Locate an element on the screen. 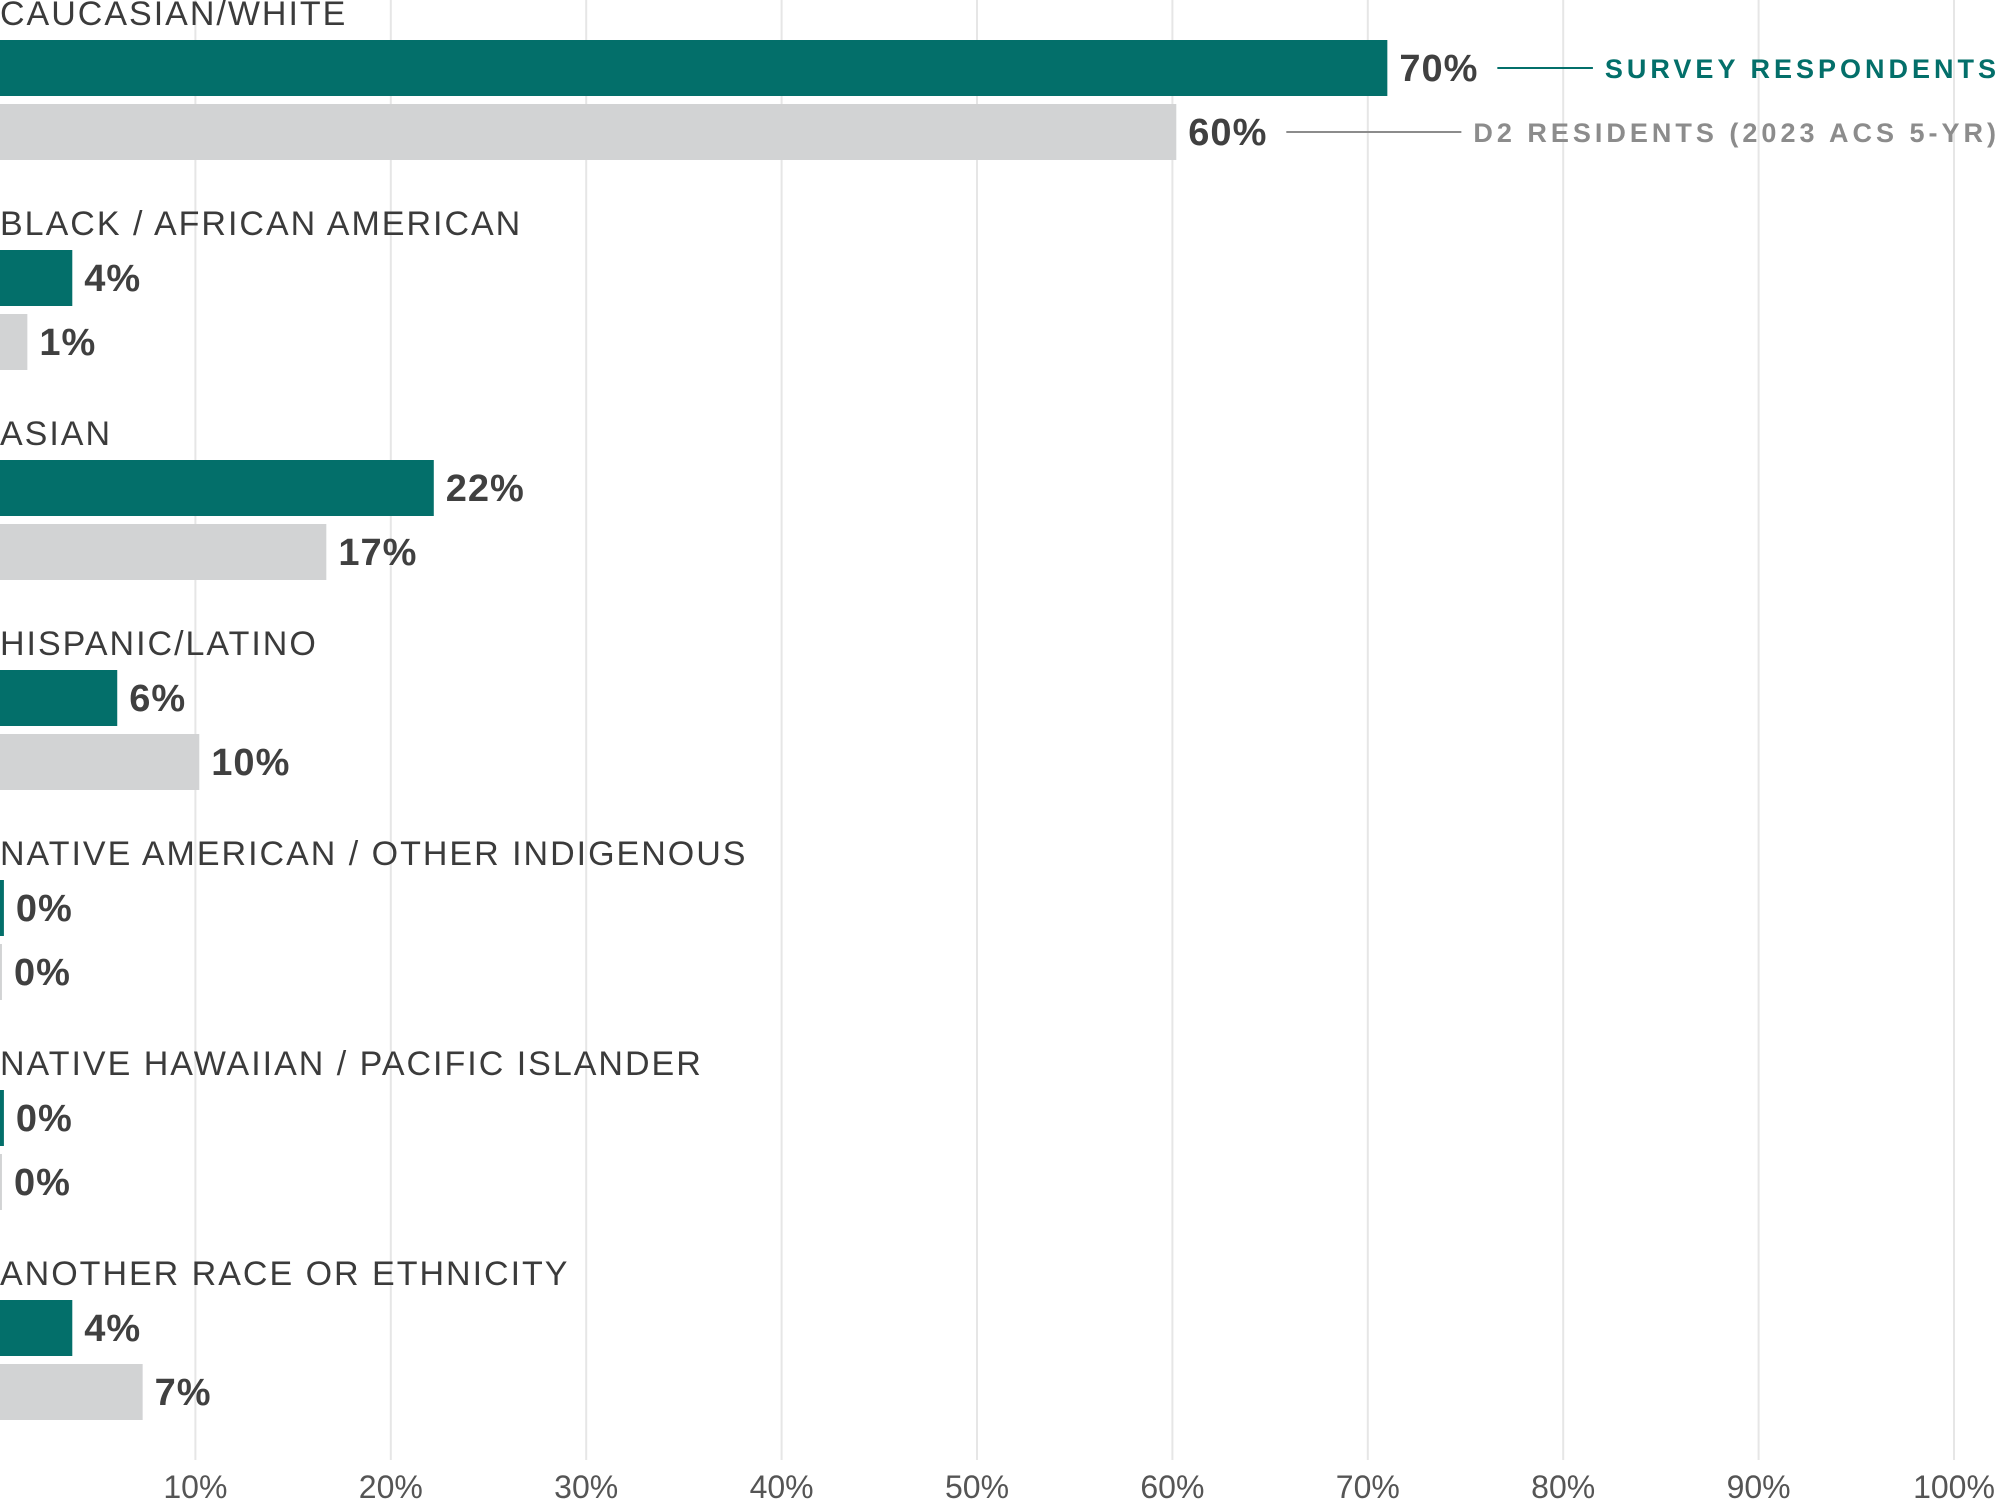 This screenshot has width=2000, height=1507. category-label: NATIVE AMERICAN / OTHER INDIGENOUS is located at coordinates (373, 854).